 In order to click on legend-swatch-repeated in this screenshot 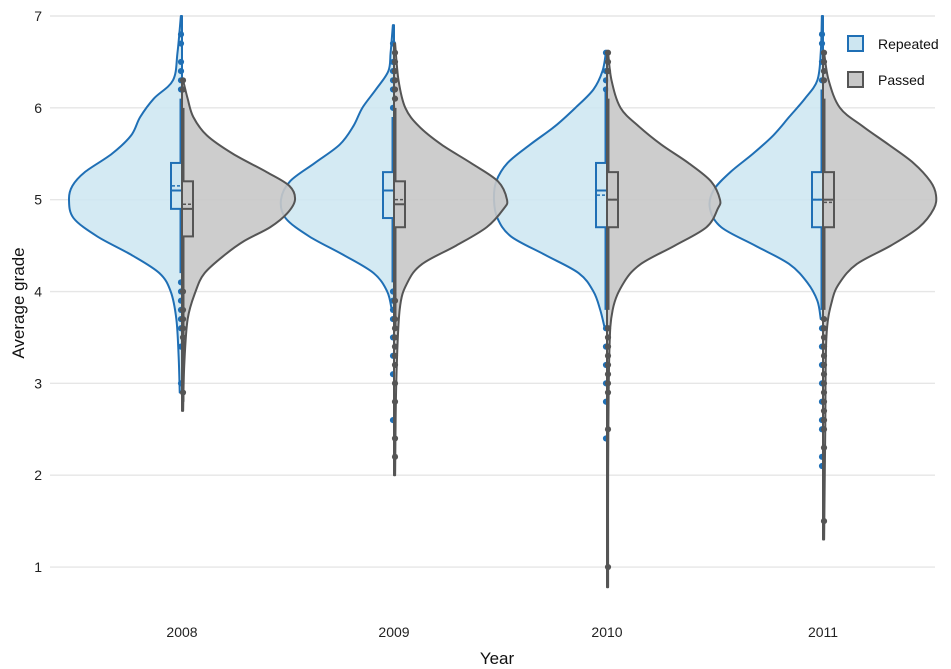, I will do `click(855, 43)`.